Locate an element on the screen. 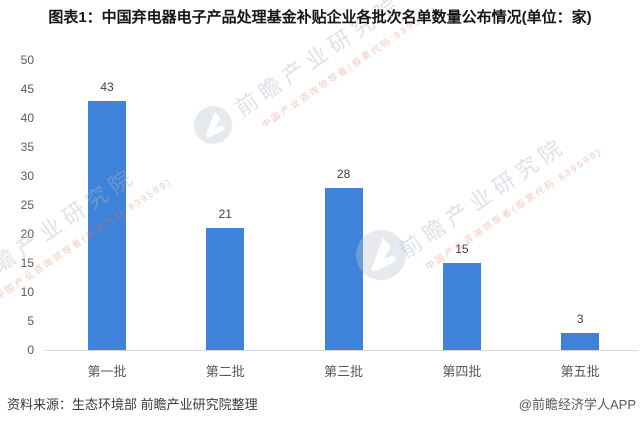 Image resolution: width=640 pixels, height=421 pixels. x-axis-label: 第四批 is located at coordinates (462, 371).